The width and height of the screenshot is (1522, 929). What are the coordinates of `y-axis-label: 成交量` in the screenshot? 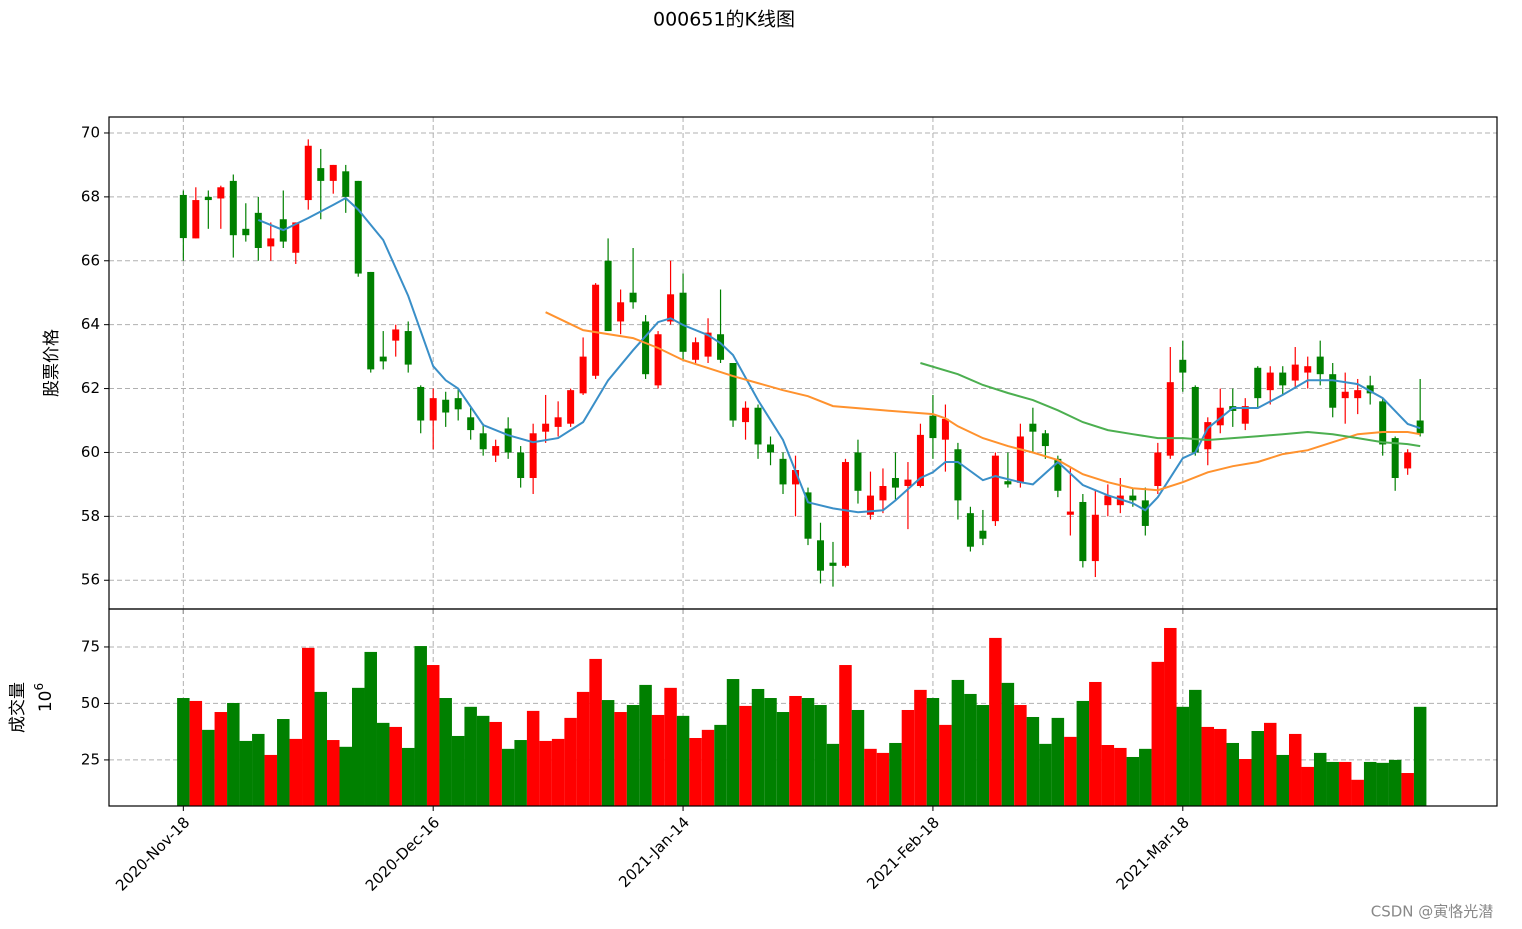 It's located at (18, 707).